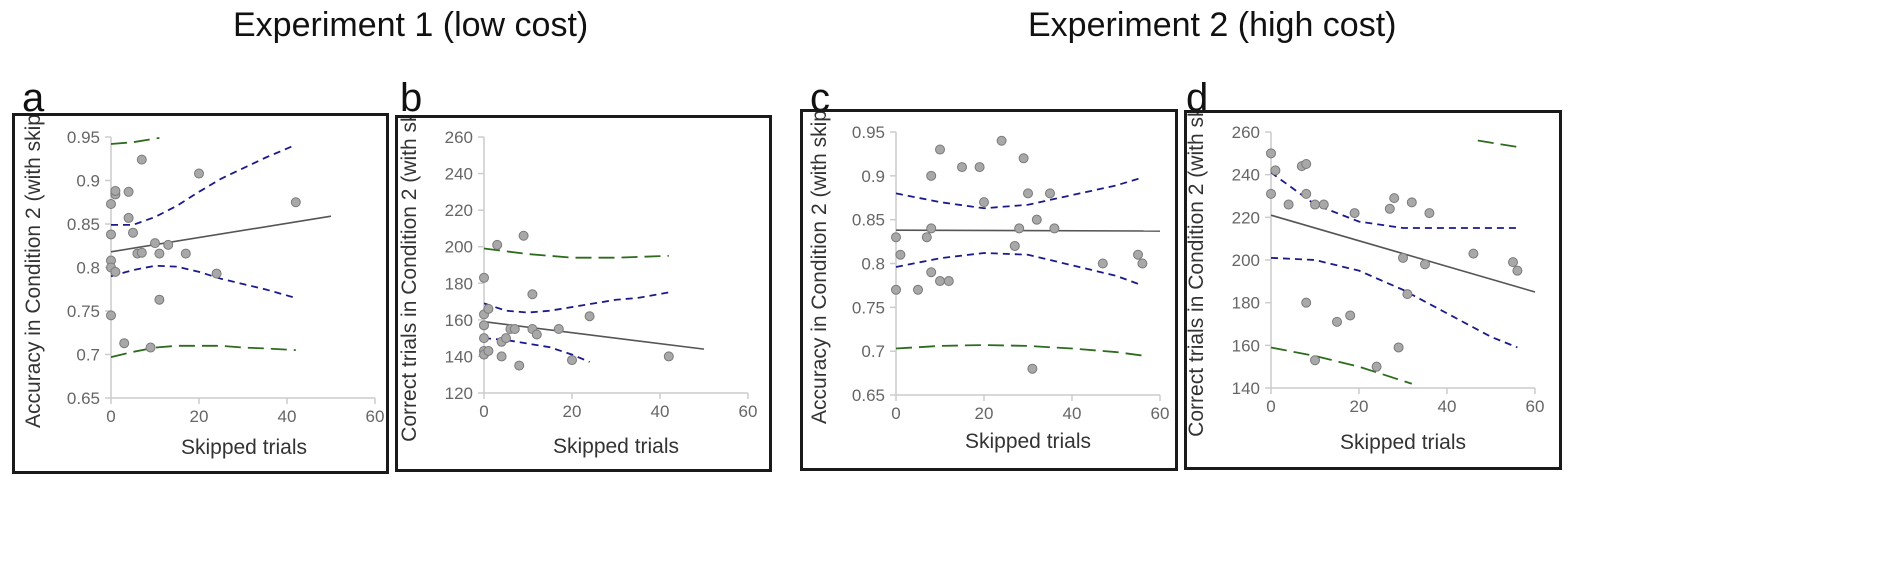  What do you see at coordinates (1197, 98) in the screenshot?
I see `panel-letter-d: d` at bounding box center [1197, 98].